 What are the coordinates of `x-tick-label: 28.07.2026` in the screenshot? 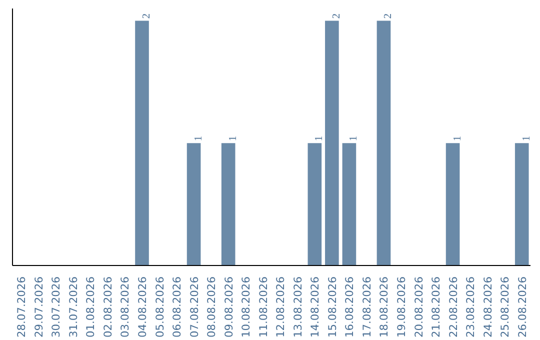 It's located at (21, 307).